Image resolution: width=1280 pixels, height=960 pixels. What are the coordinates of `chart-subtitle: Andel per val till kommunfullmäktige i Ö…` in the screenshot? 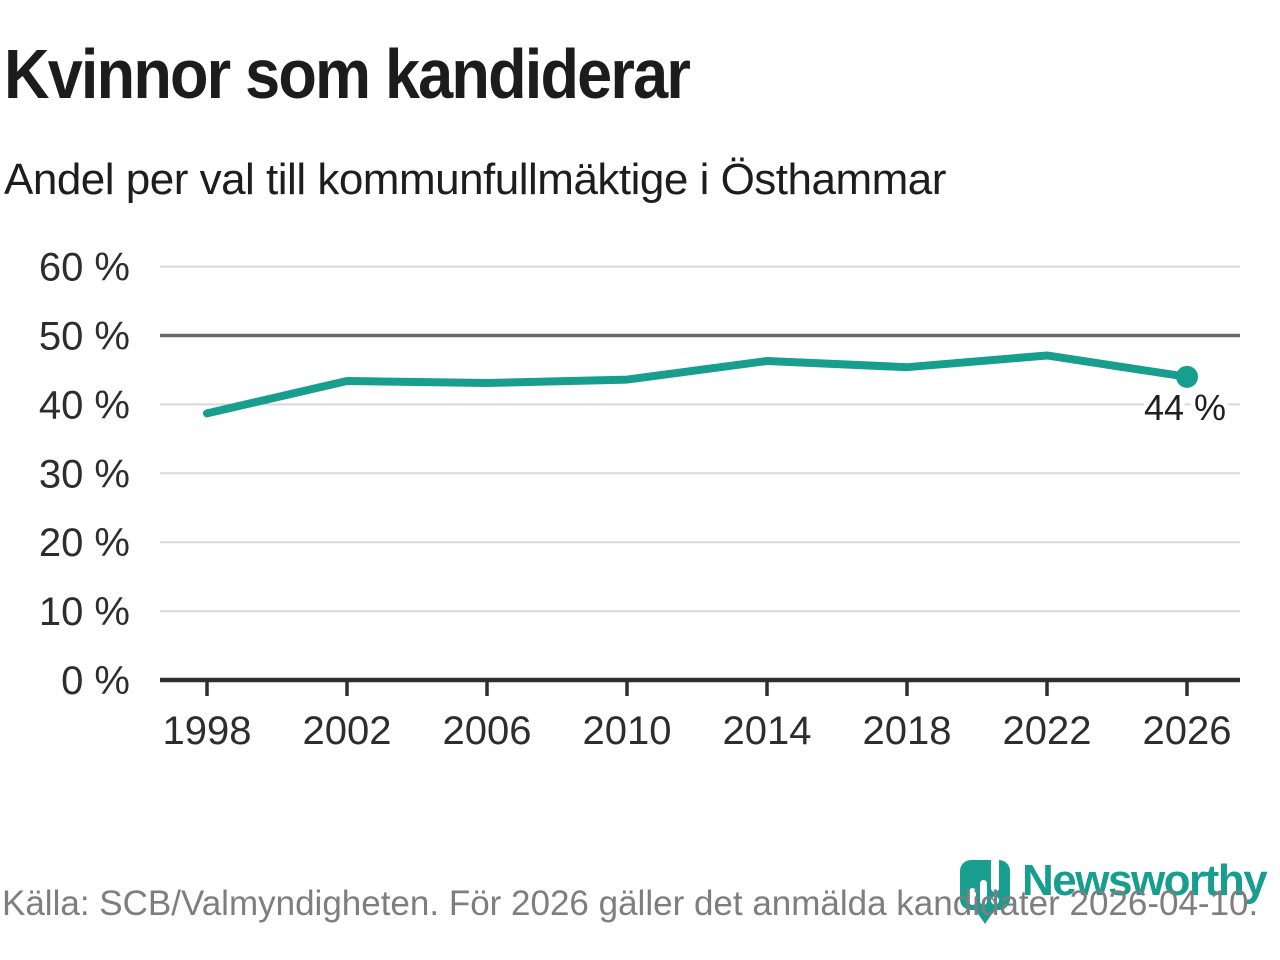 It's located at (475, 179).